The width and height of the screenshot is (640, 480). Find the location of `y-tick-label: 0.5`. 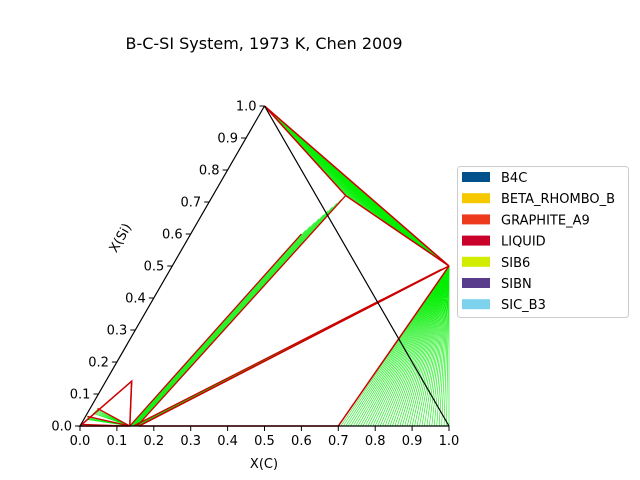

y-tick-label: 0.5 is located at coordinates (154, 267).